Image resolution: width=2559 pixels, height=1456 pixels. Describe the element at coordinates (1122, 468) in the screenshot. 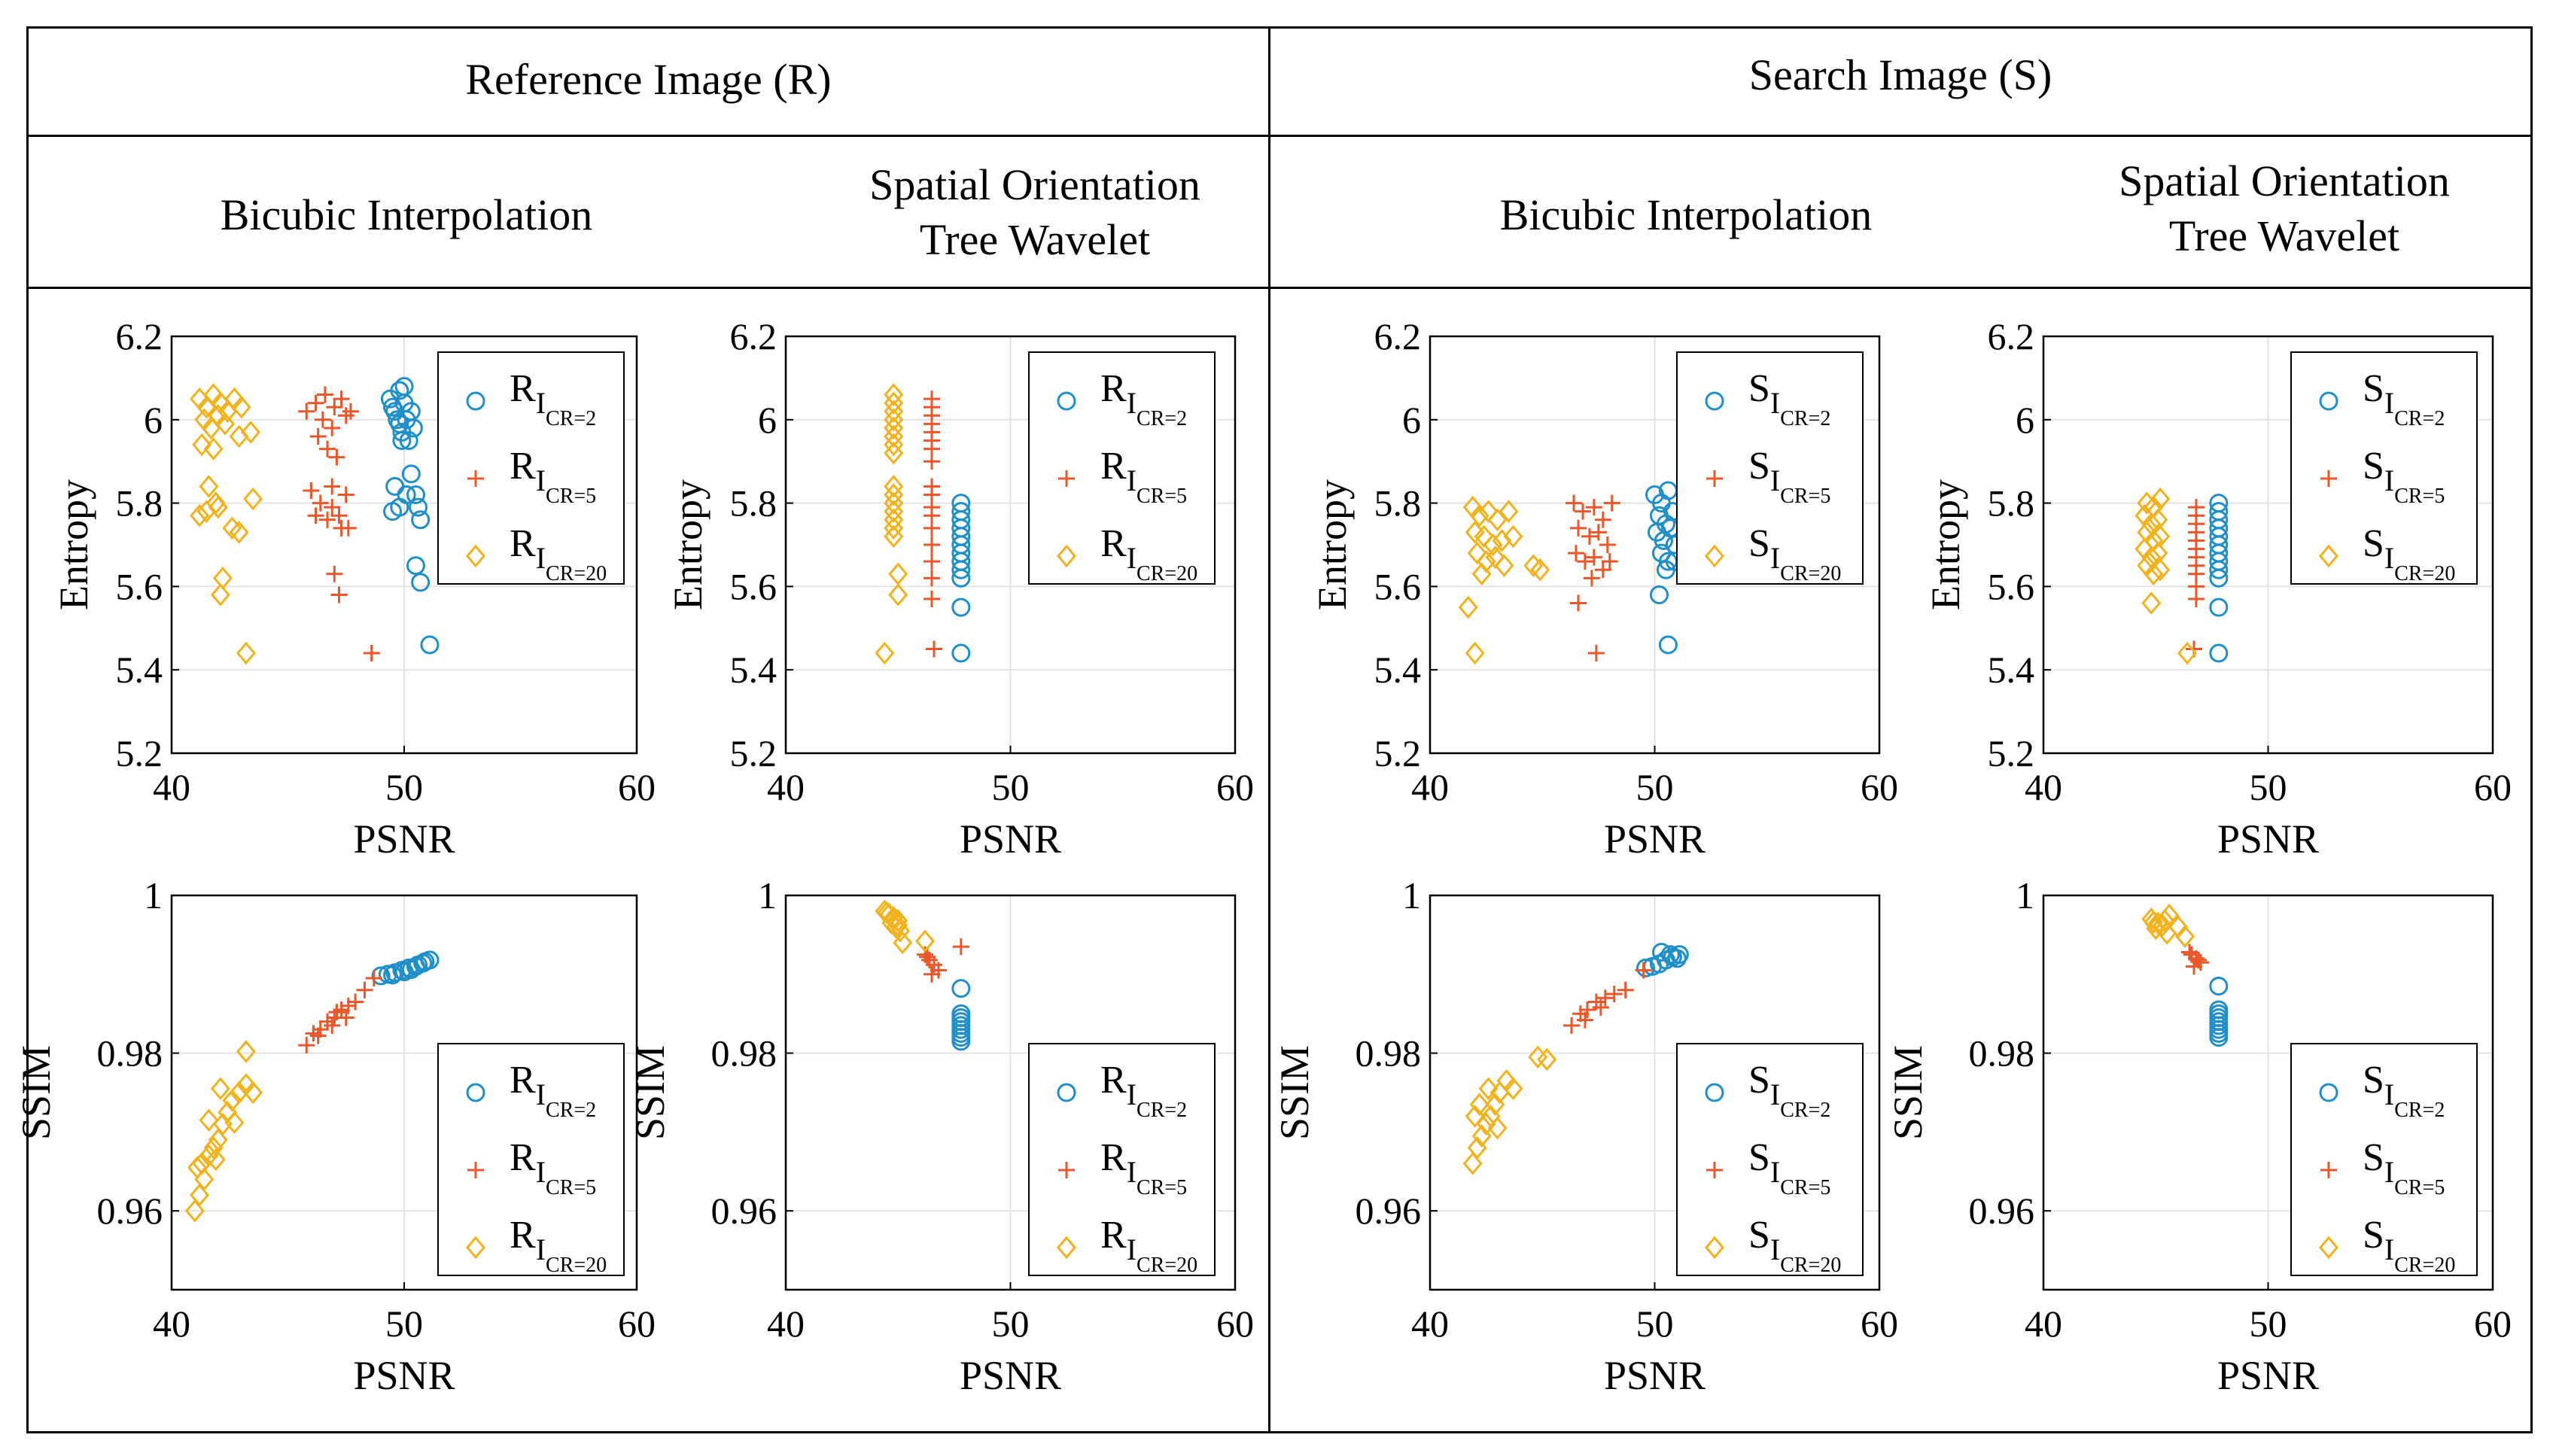

I see `legend-box` at that location.